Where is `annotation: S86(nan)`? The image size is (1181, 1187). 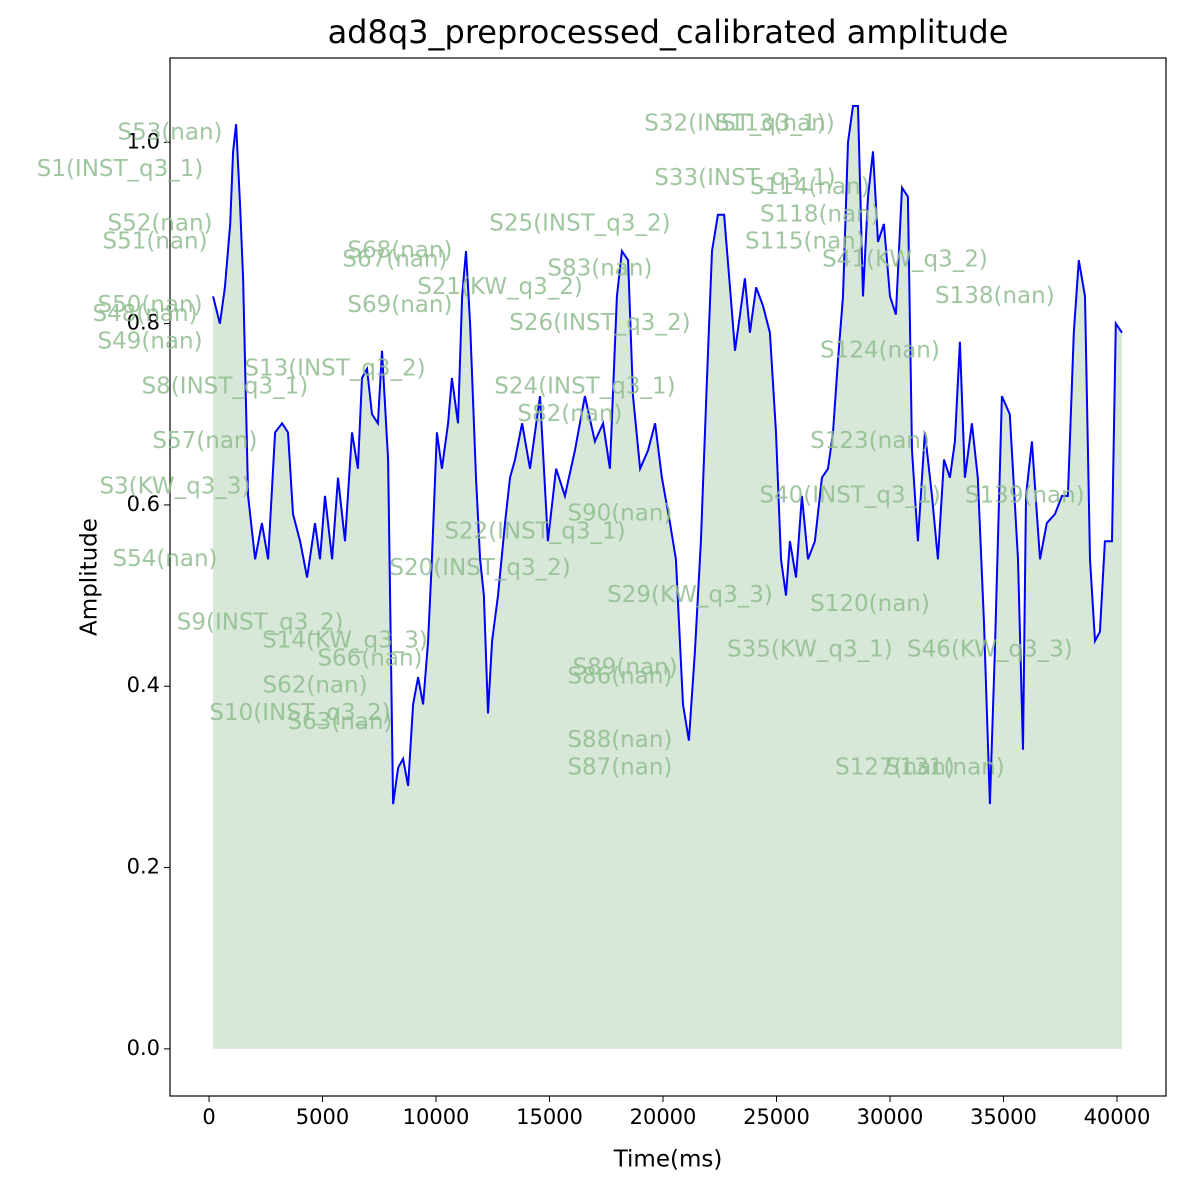 annotation: S86(nan) is located at coordinates (619, 677).